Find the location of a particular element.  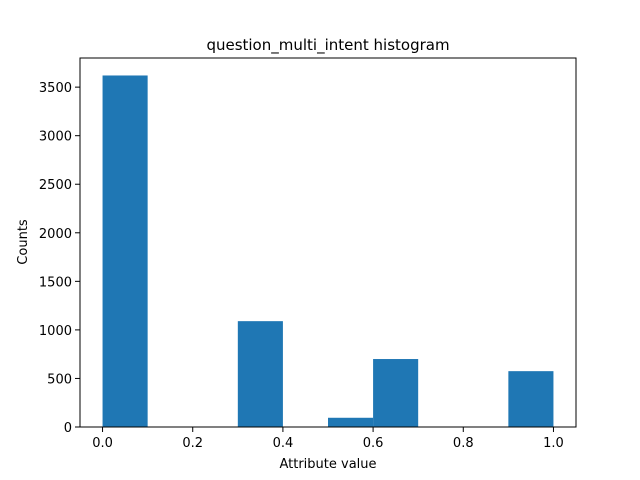

x-axis-label: Attribute value is located at coordinates (327, 464).